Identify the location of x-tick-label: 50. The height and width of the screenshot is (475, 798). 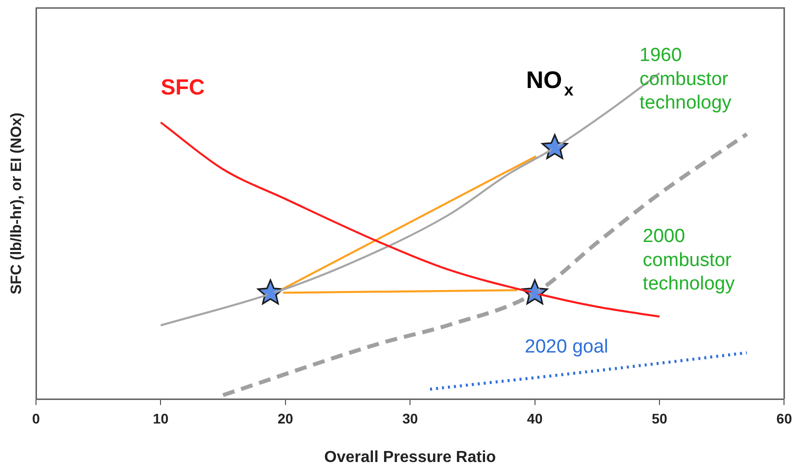
(660, 418).